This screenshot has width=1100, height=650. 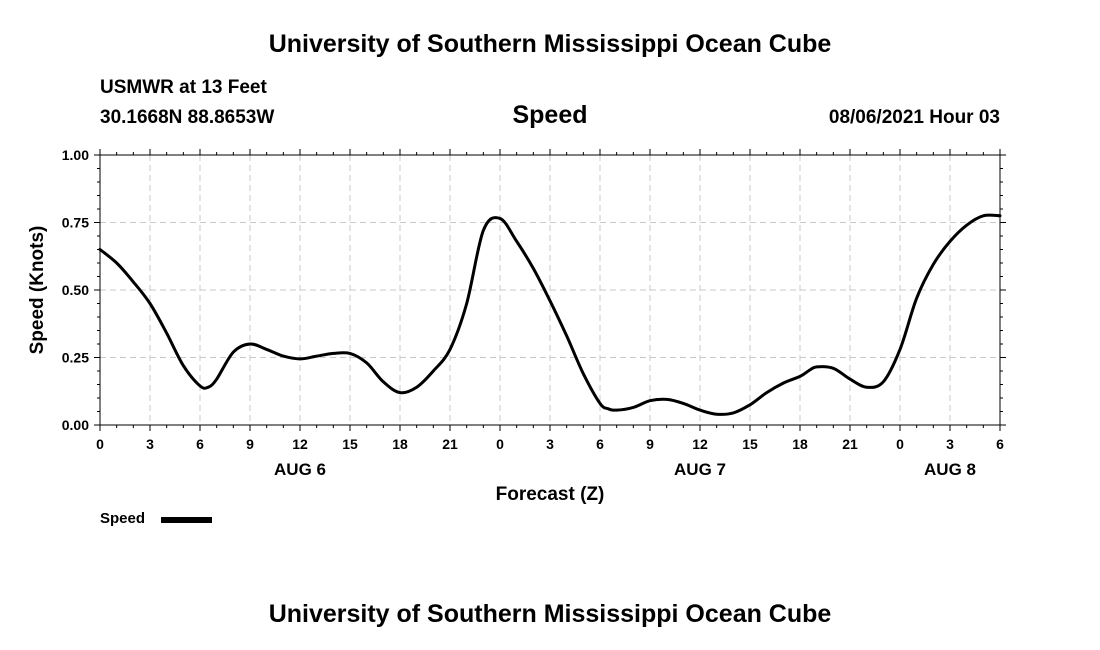 What do you see at coordinates (700, 469) in the screenshot?
I see `day-label: AUG 7` at bounding box center [700, 469].